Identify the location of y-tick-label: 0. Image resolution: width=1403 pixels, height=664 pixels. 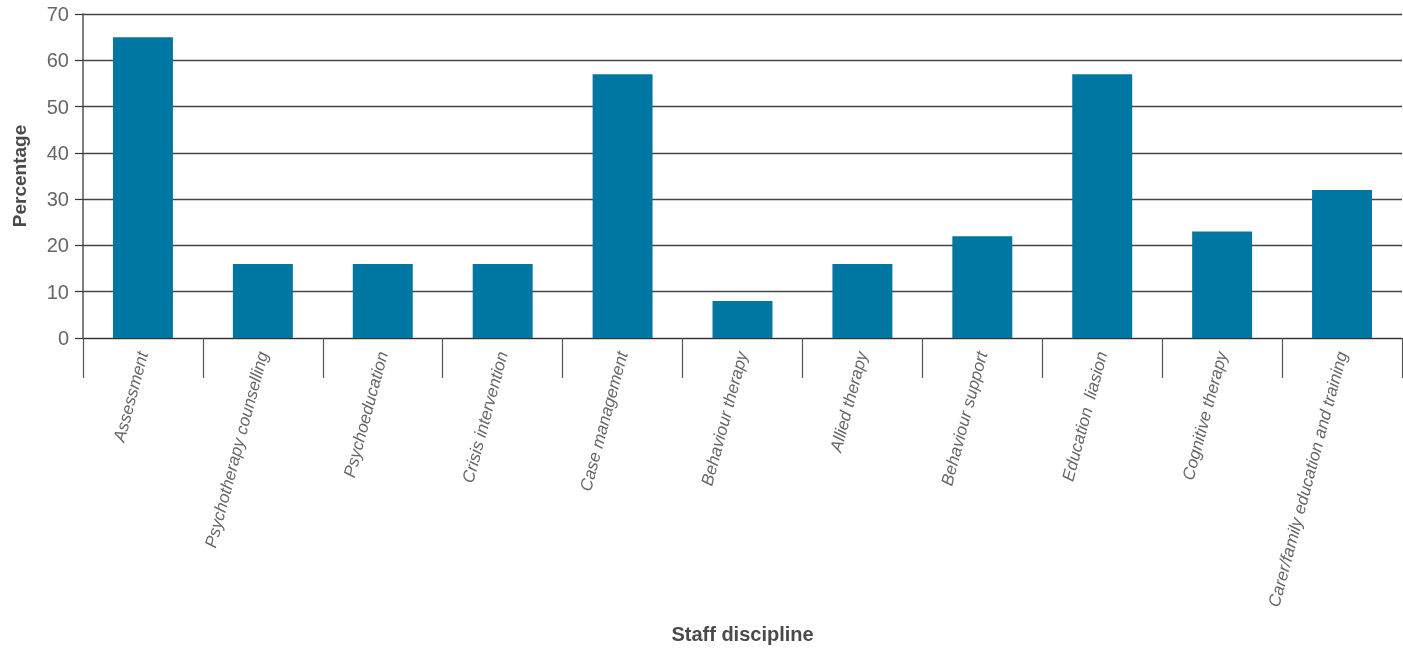
(63, 338).